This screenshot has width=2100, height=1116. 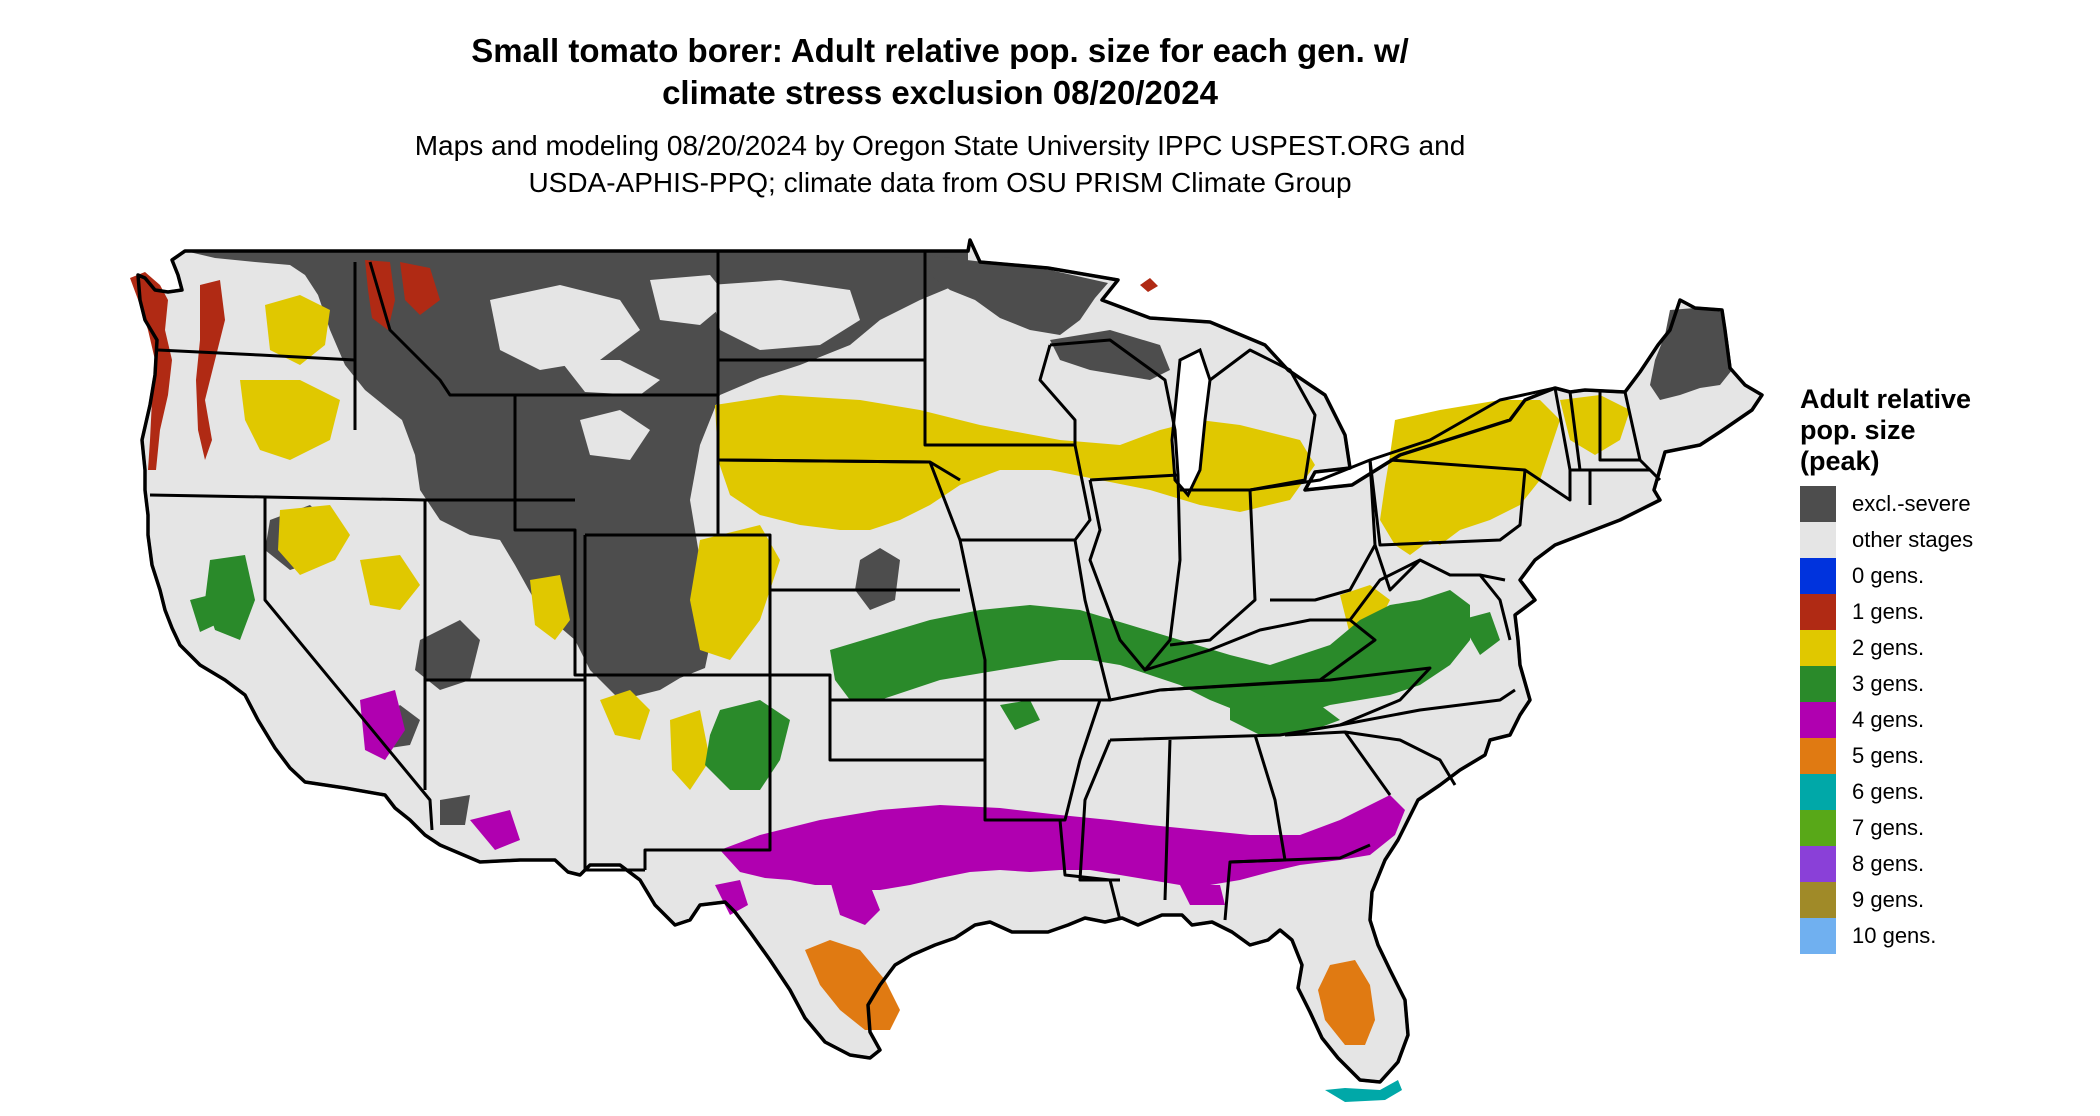 I want to click on legend-item: 4 gens., so click(x=1930, y=720).